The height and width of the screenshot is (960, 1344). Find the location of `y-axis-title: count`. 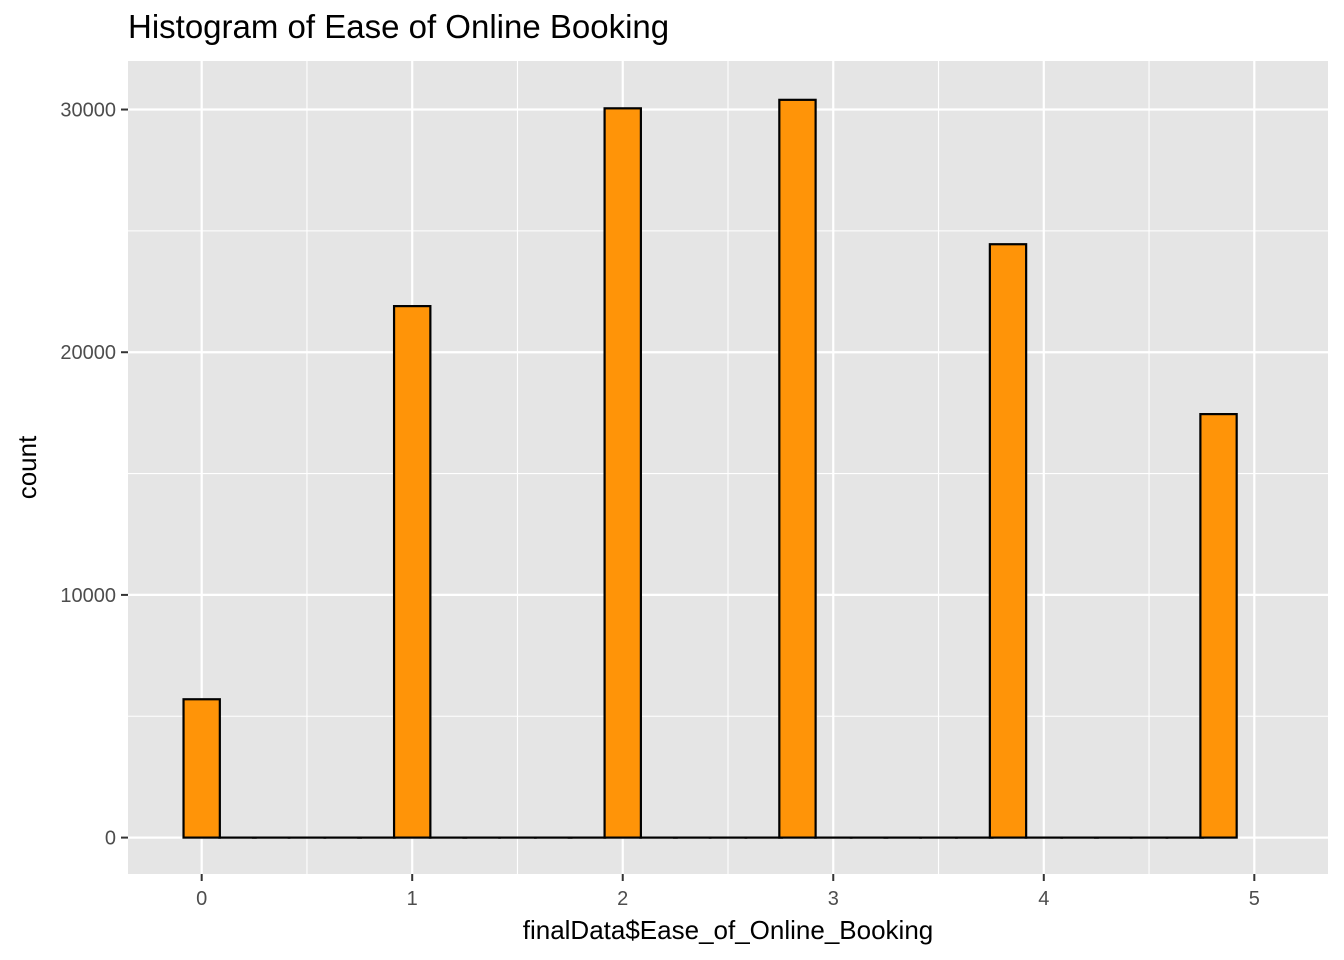

y-axis-title: count is located at coordinates (27, 467).